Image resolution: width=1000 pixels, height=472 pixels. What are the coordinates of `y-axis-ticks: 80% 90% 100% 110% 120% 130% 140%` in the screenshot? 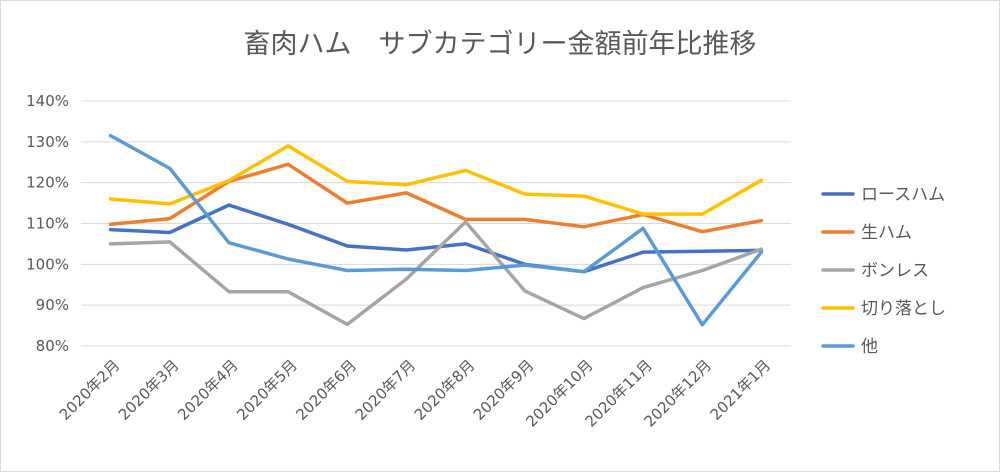 It's located at (47, 223).